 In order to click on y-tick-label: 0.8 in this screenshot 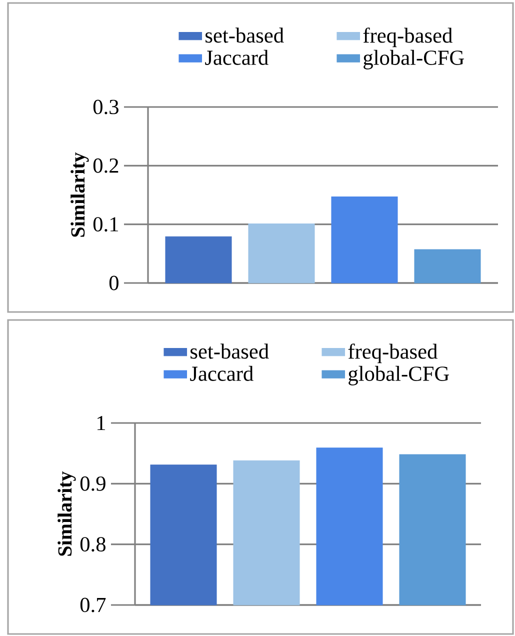, I will do `click(93, 544)`.